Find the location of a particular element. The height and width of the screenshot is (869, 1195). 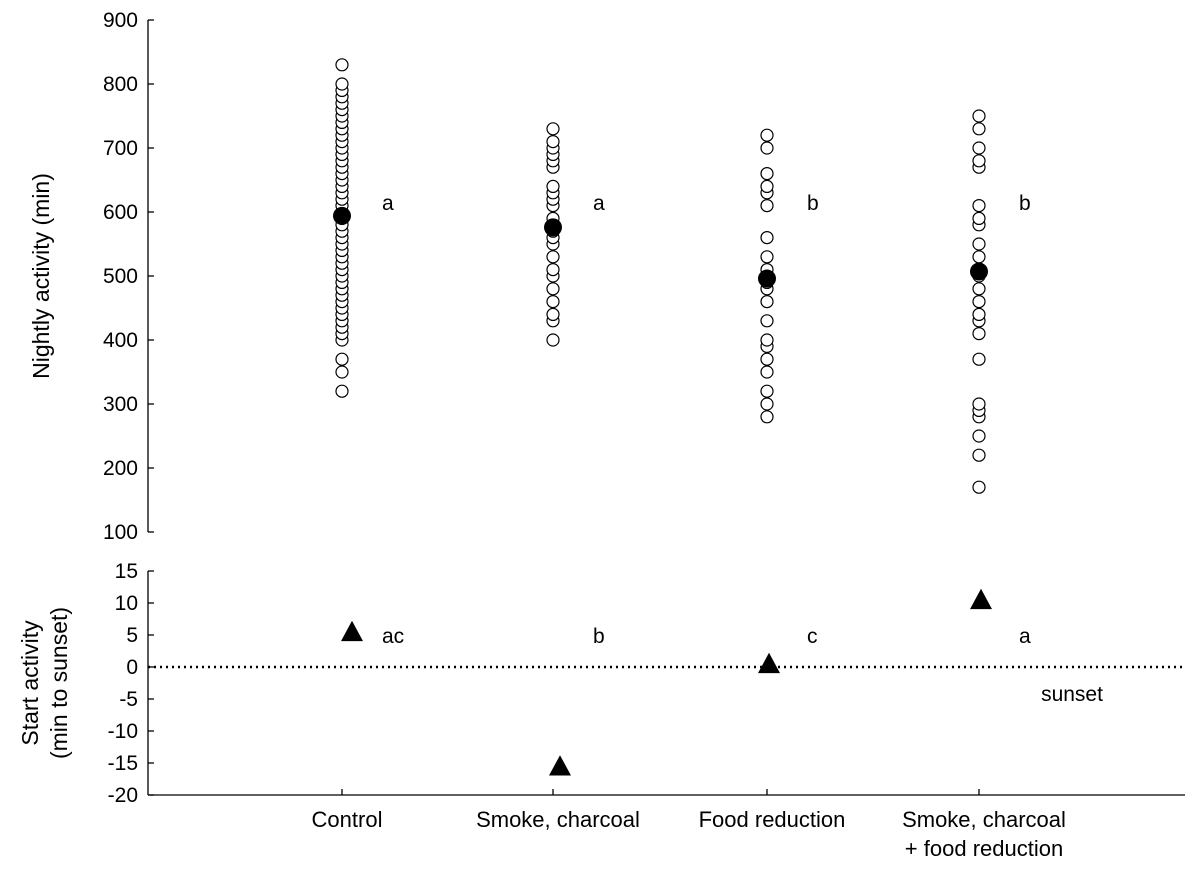

x-category-label: Smoke, charcoal + food reduction is located at coordinates (984, 834).